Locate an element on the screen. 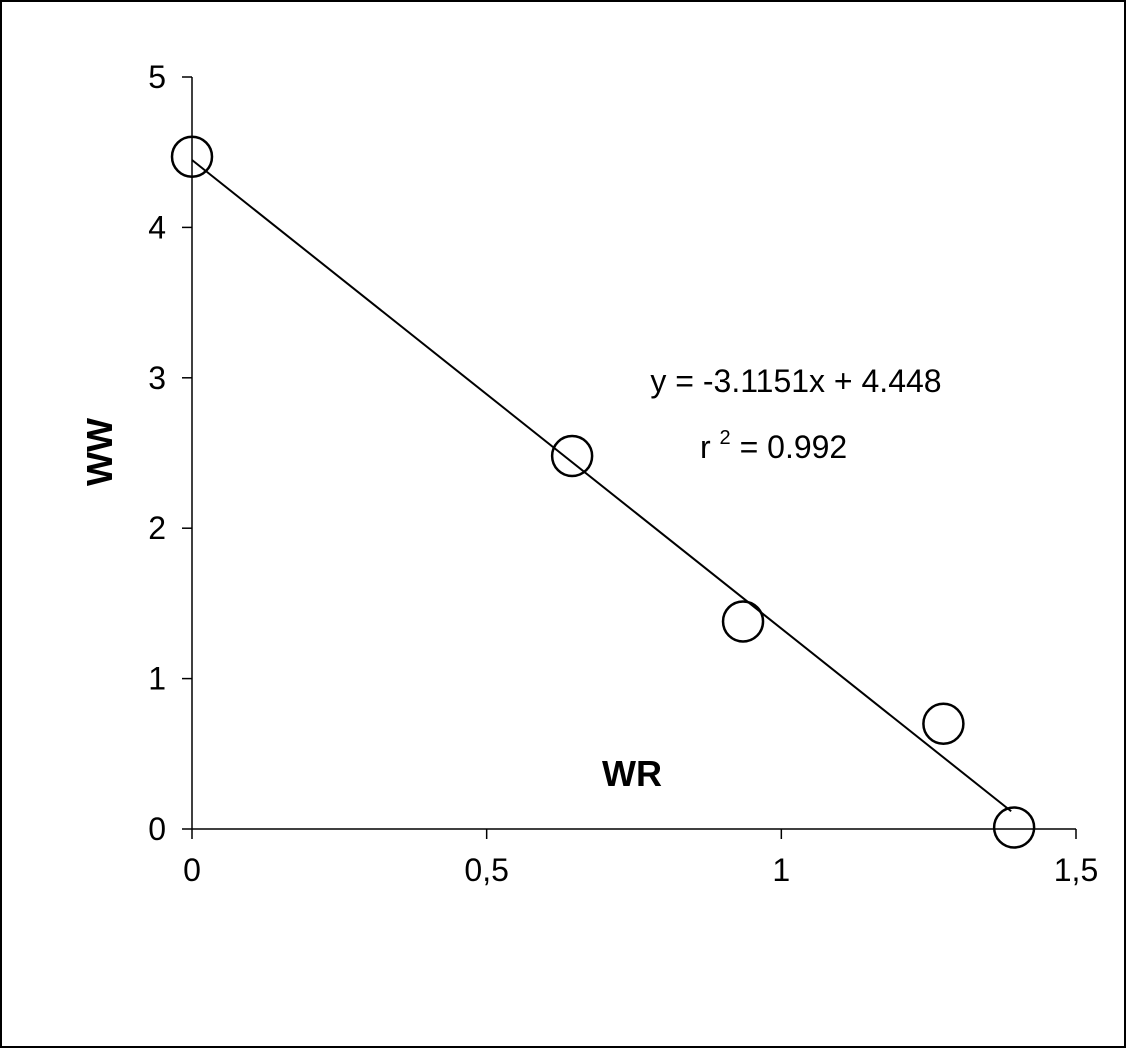  y-axis-title: WW is located at coordinates (99, 452).